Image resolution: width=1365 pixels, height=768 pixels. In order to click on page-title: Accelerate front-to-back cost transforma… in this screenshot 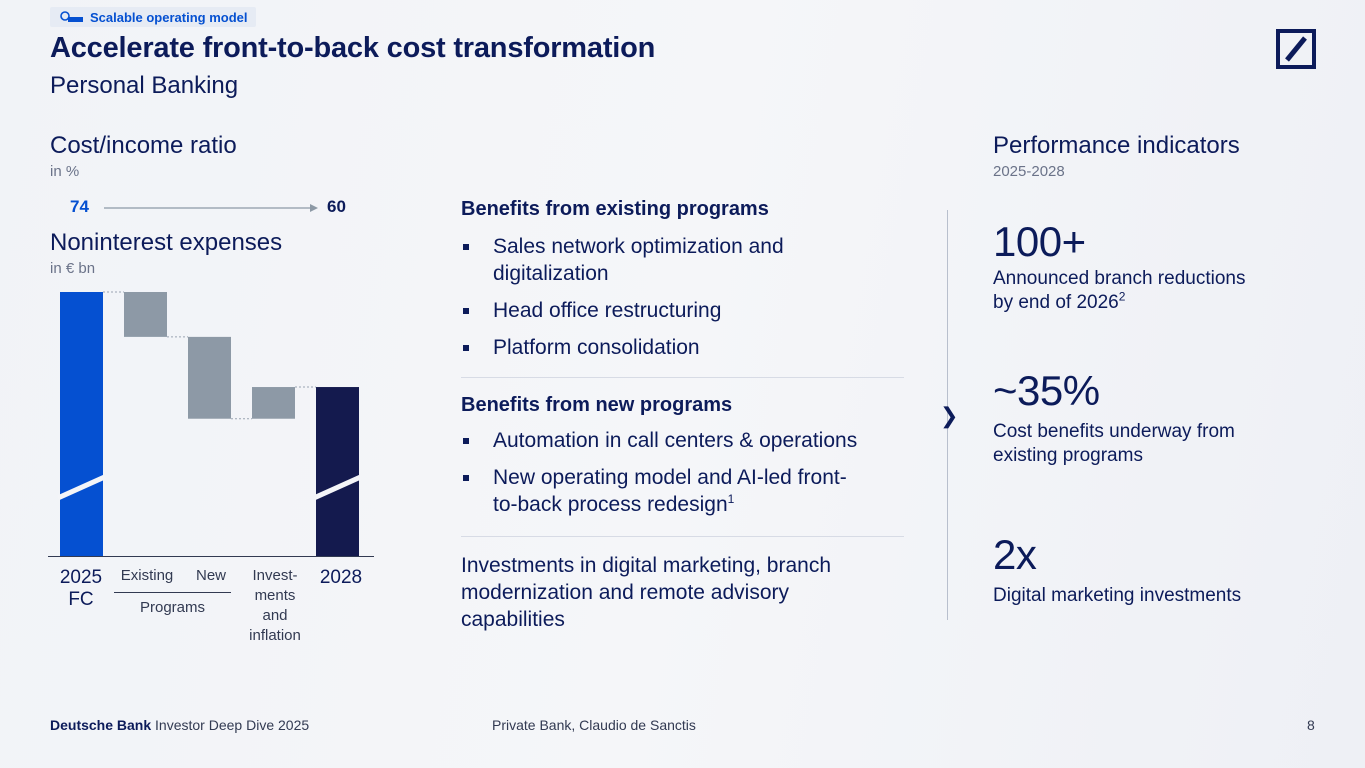, I will do `click(353, 48)`.